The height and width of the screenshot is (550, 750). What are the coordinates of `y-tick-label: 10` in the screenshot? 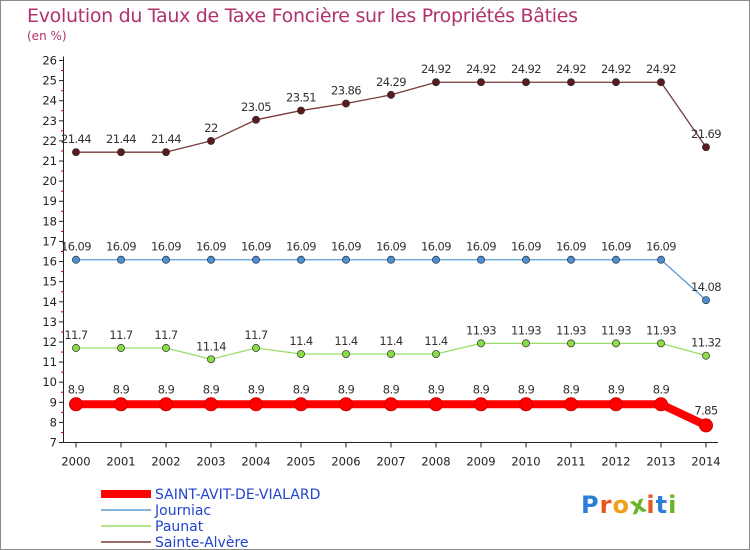 It's located at (49, 382).